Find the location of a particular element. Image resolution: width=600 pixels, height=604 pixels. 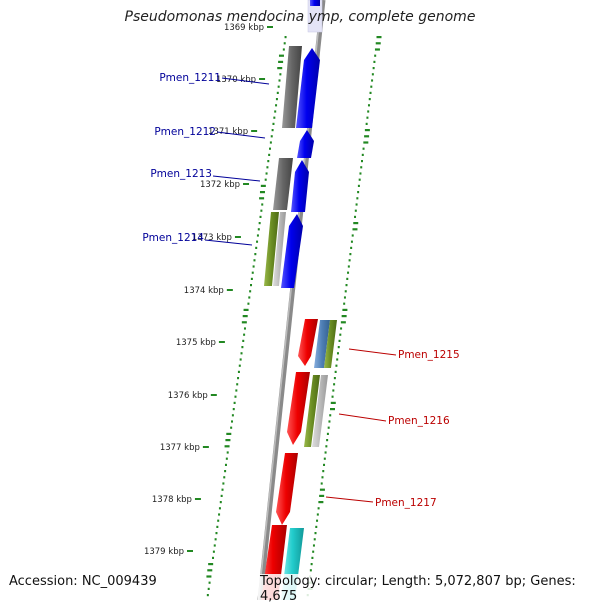

gene-label-pmen-1217: Pmen_1217 is located at coordinates (406, 503).